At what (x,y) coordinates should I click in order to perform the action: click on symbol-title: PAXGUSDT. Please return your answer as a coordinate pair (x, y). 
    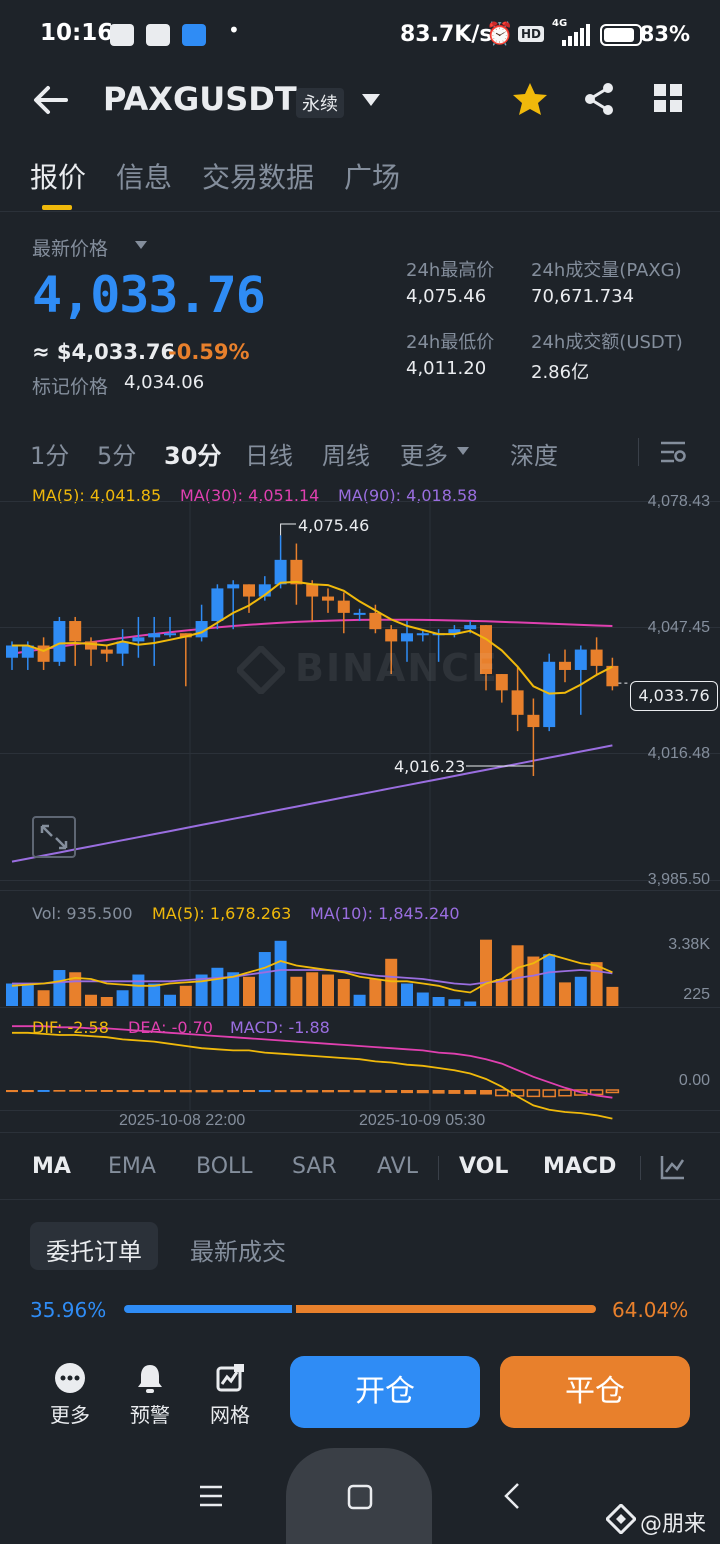
    Looking at the image, I should click on (200, 99).